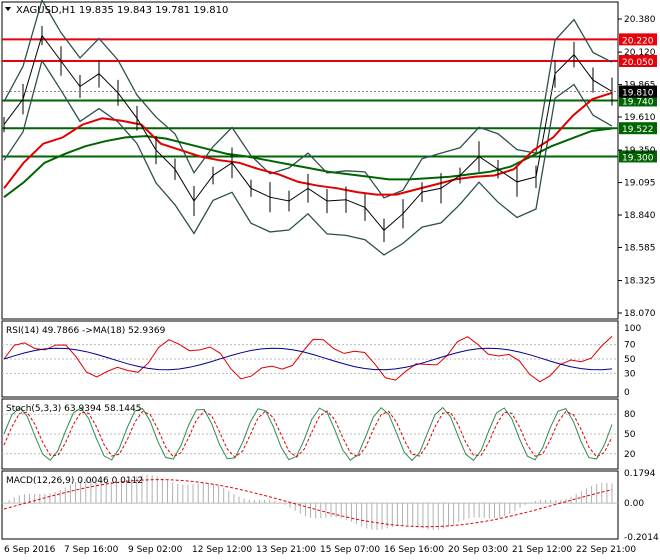 This screenshot has height=560, width=660. Describe the element at coordinates (640, 86) in the screenshot. I see `y-tick-label: 19.865` at that location.